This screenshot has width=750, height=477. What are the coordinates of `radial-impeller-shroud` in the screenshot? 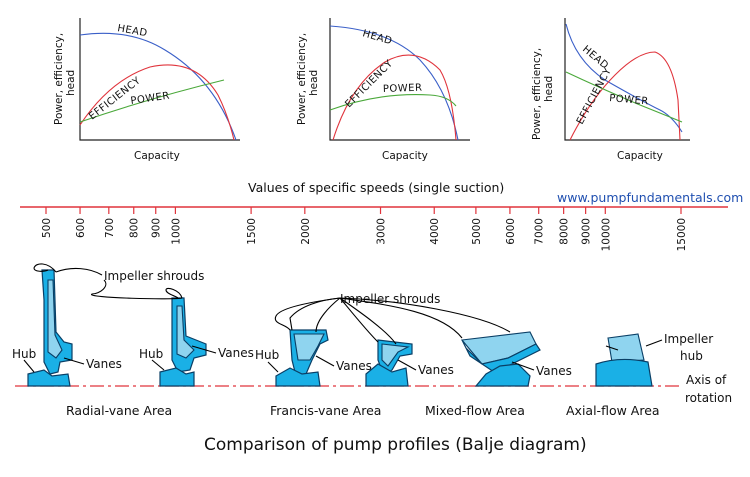 It's located at (57, 322).